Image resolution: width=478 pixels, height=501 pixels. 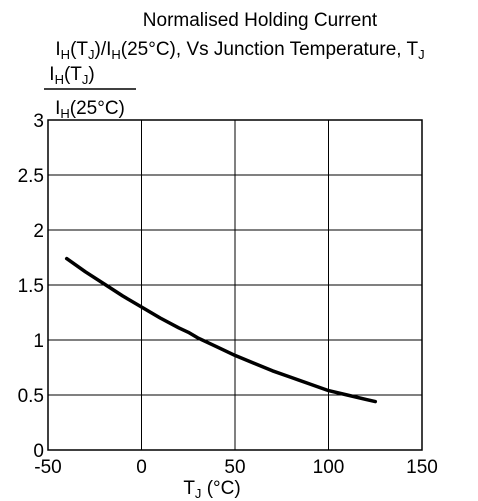 I want to click on y-tick-label: 3, so click(x=38, y=121).